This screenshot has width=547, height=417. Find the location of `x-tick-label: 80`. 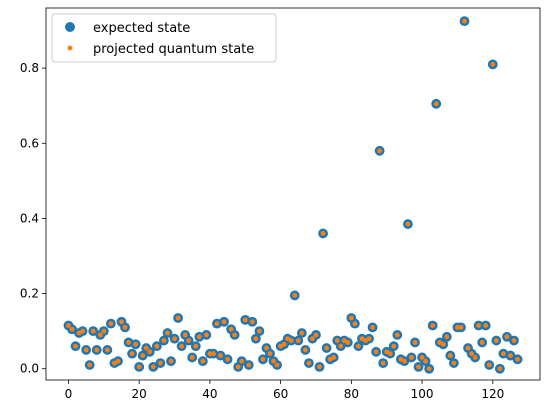

x-tick-label: 80 is located at coordinates (351, 394).